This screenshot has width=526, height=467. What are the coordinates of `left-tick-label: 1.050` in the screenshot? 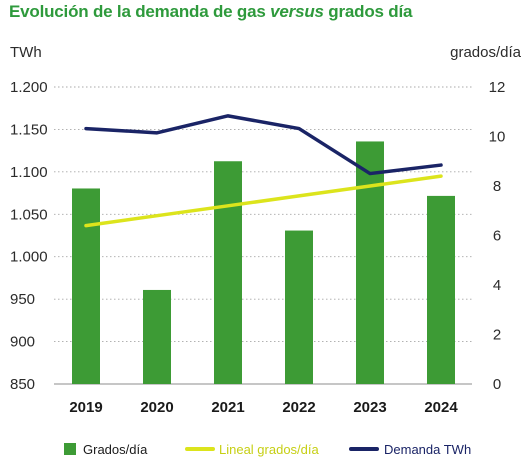 It's located at (29, 214).